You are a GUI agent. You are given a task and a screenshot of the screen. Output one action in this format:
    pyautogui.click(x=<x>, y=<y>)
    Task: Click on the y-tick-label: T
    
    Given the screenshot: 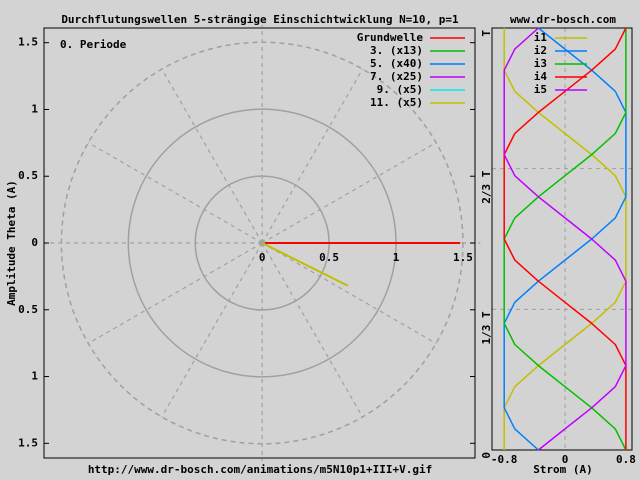 What is the action you would take?
    pyautogui.click(x=486, y=33)
    